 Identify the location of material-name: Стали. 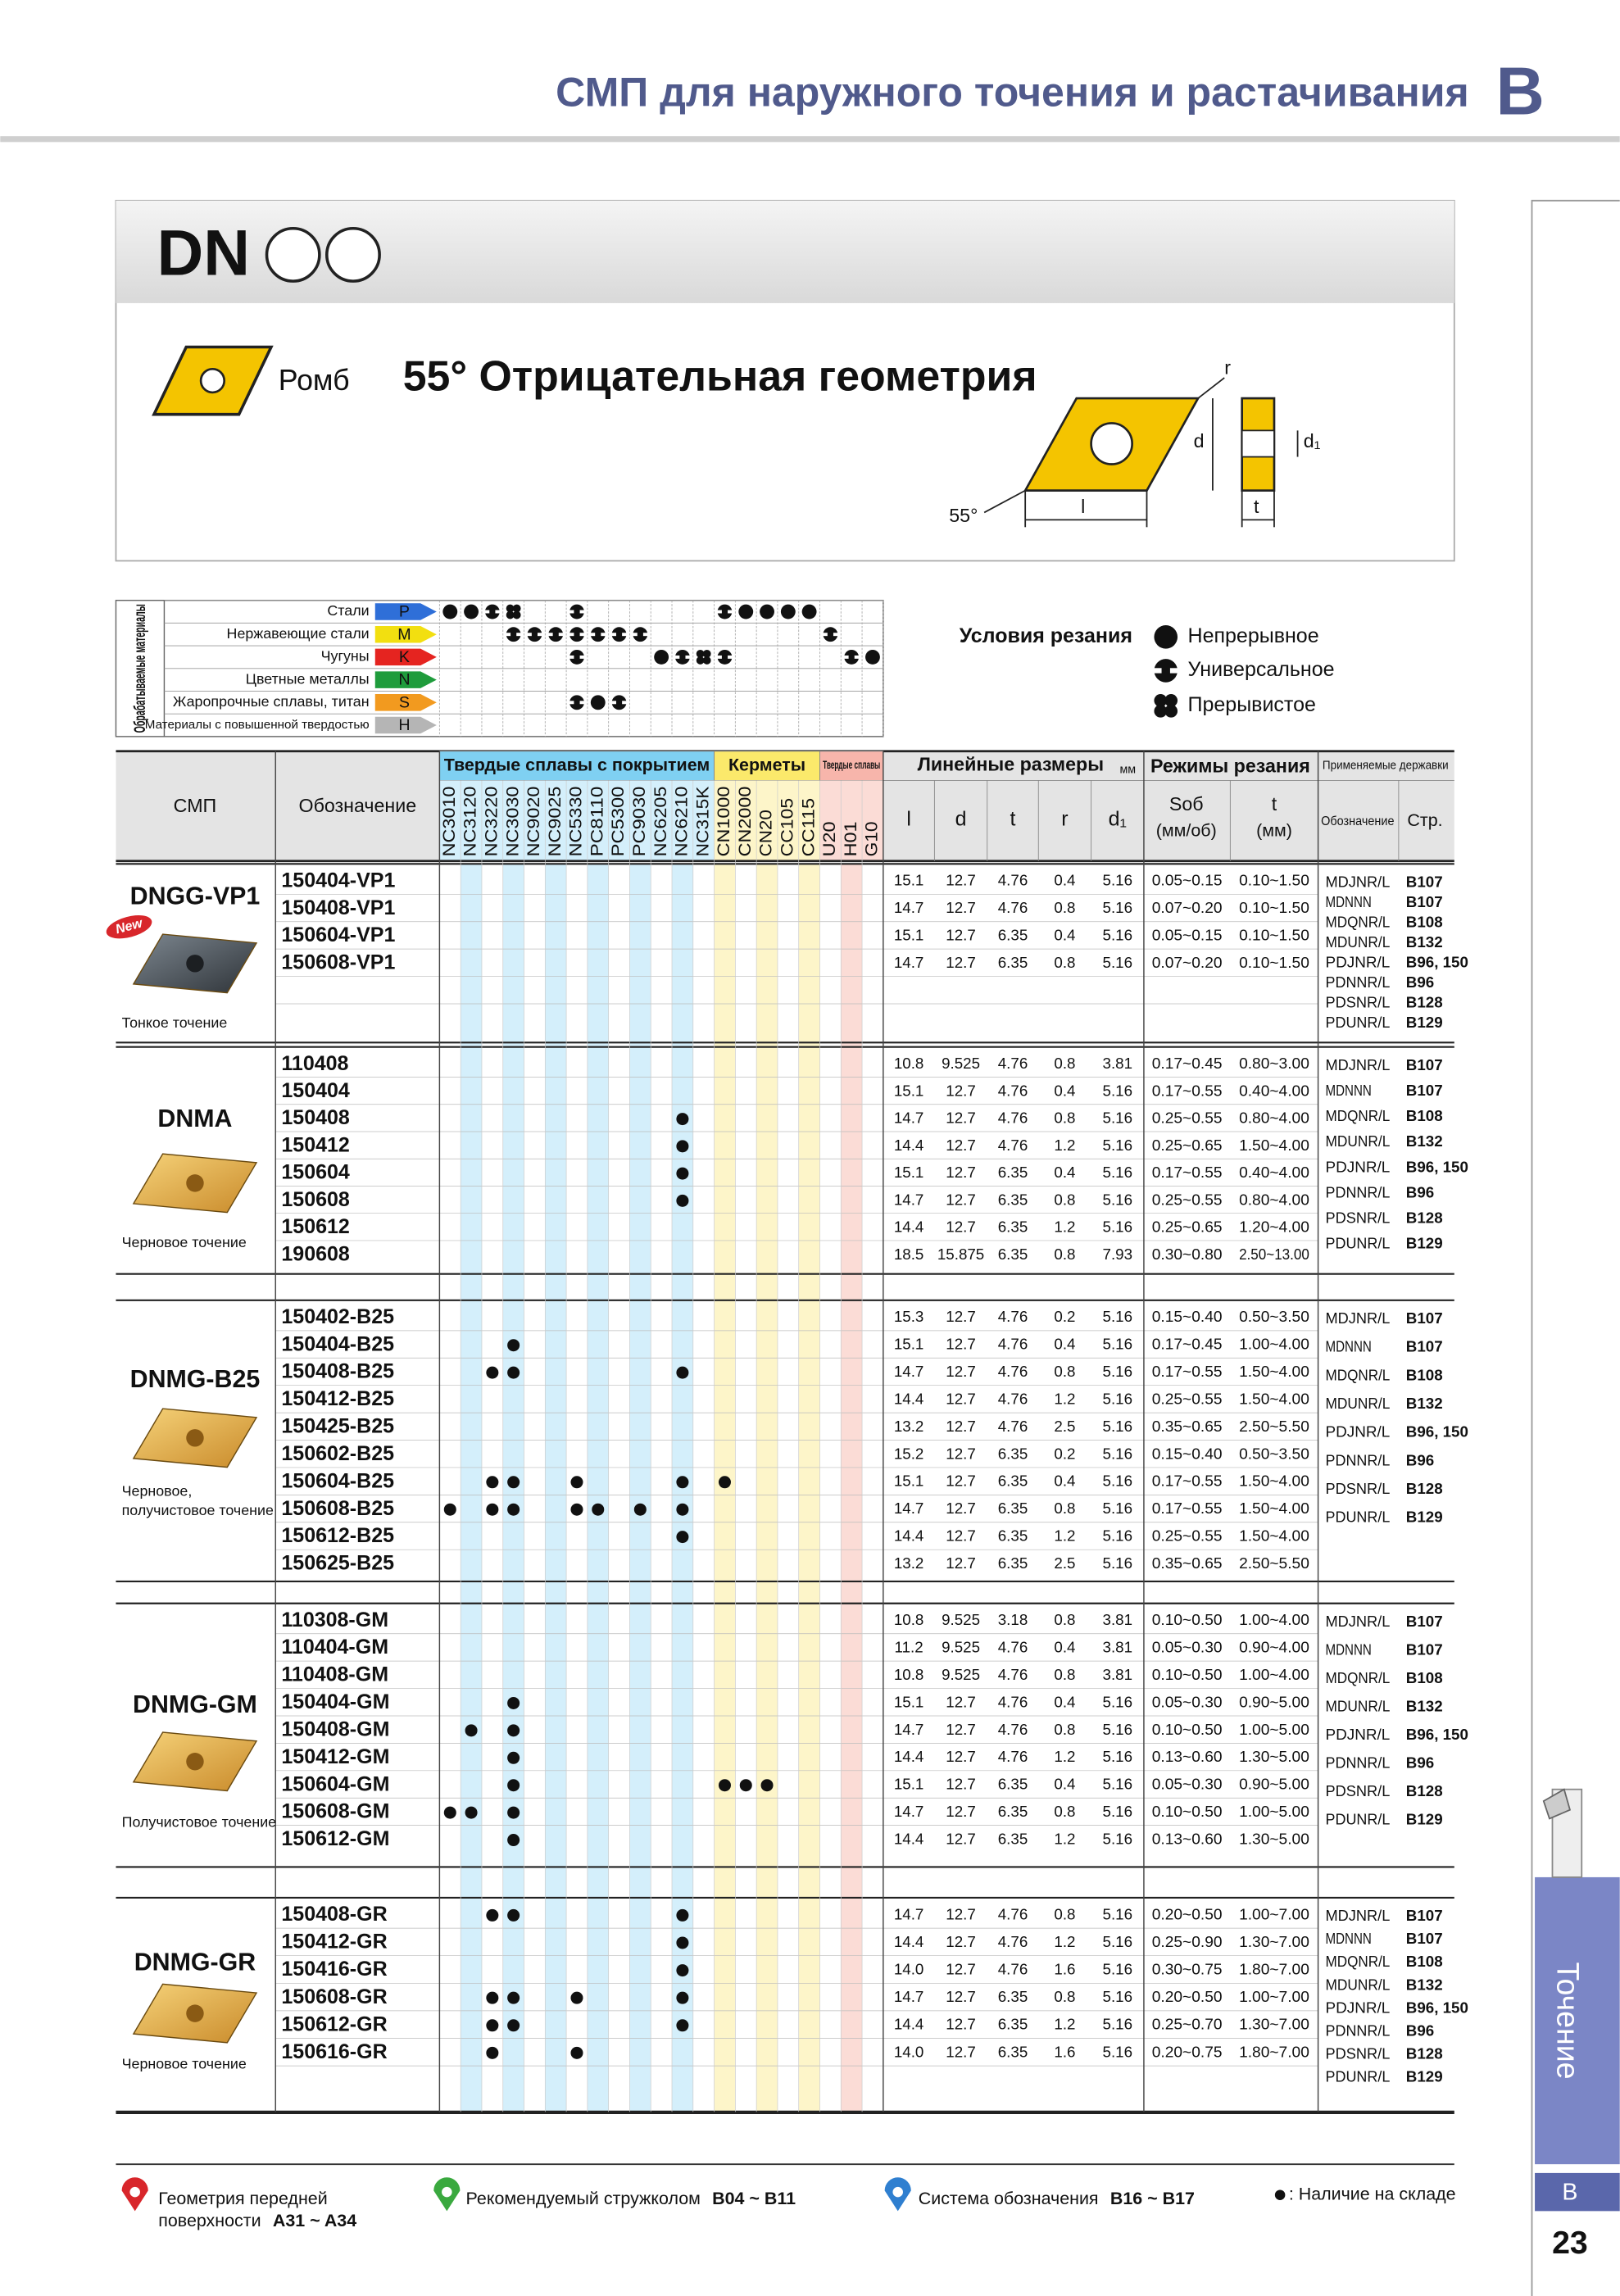
(348, 610).